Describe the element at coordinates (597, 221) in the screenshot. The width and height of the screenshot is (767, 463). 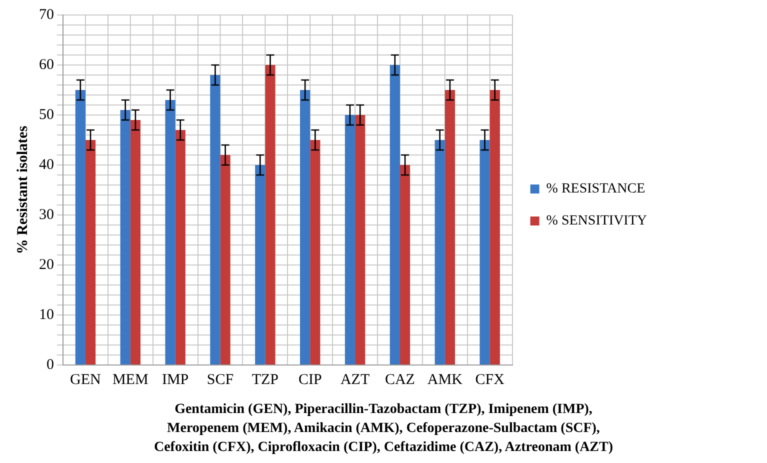
I see `legend-label: % SENSITIVITY` at that location.